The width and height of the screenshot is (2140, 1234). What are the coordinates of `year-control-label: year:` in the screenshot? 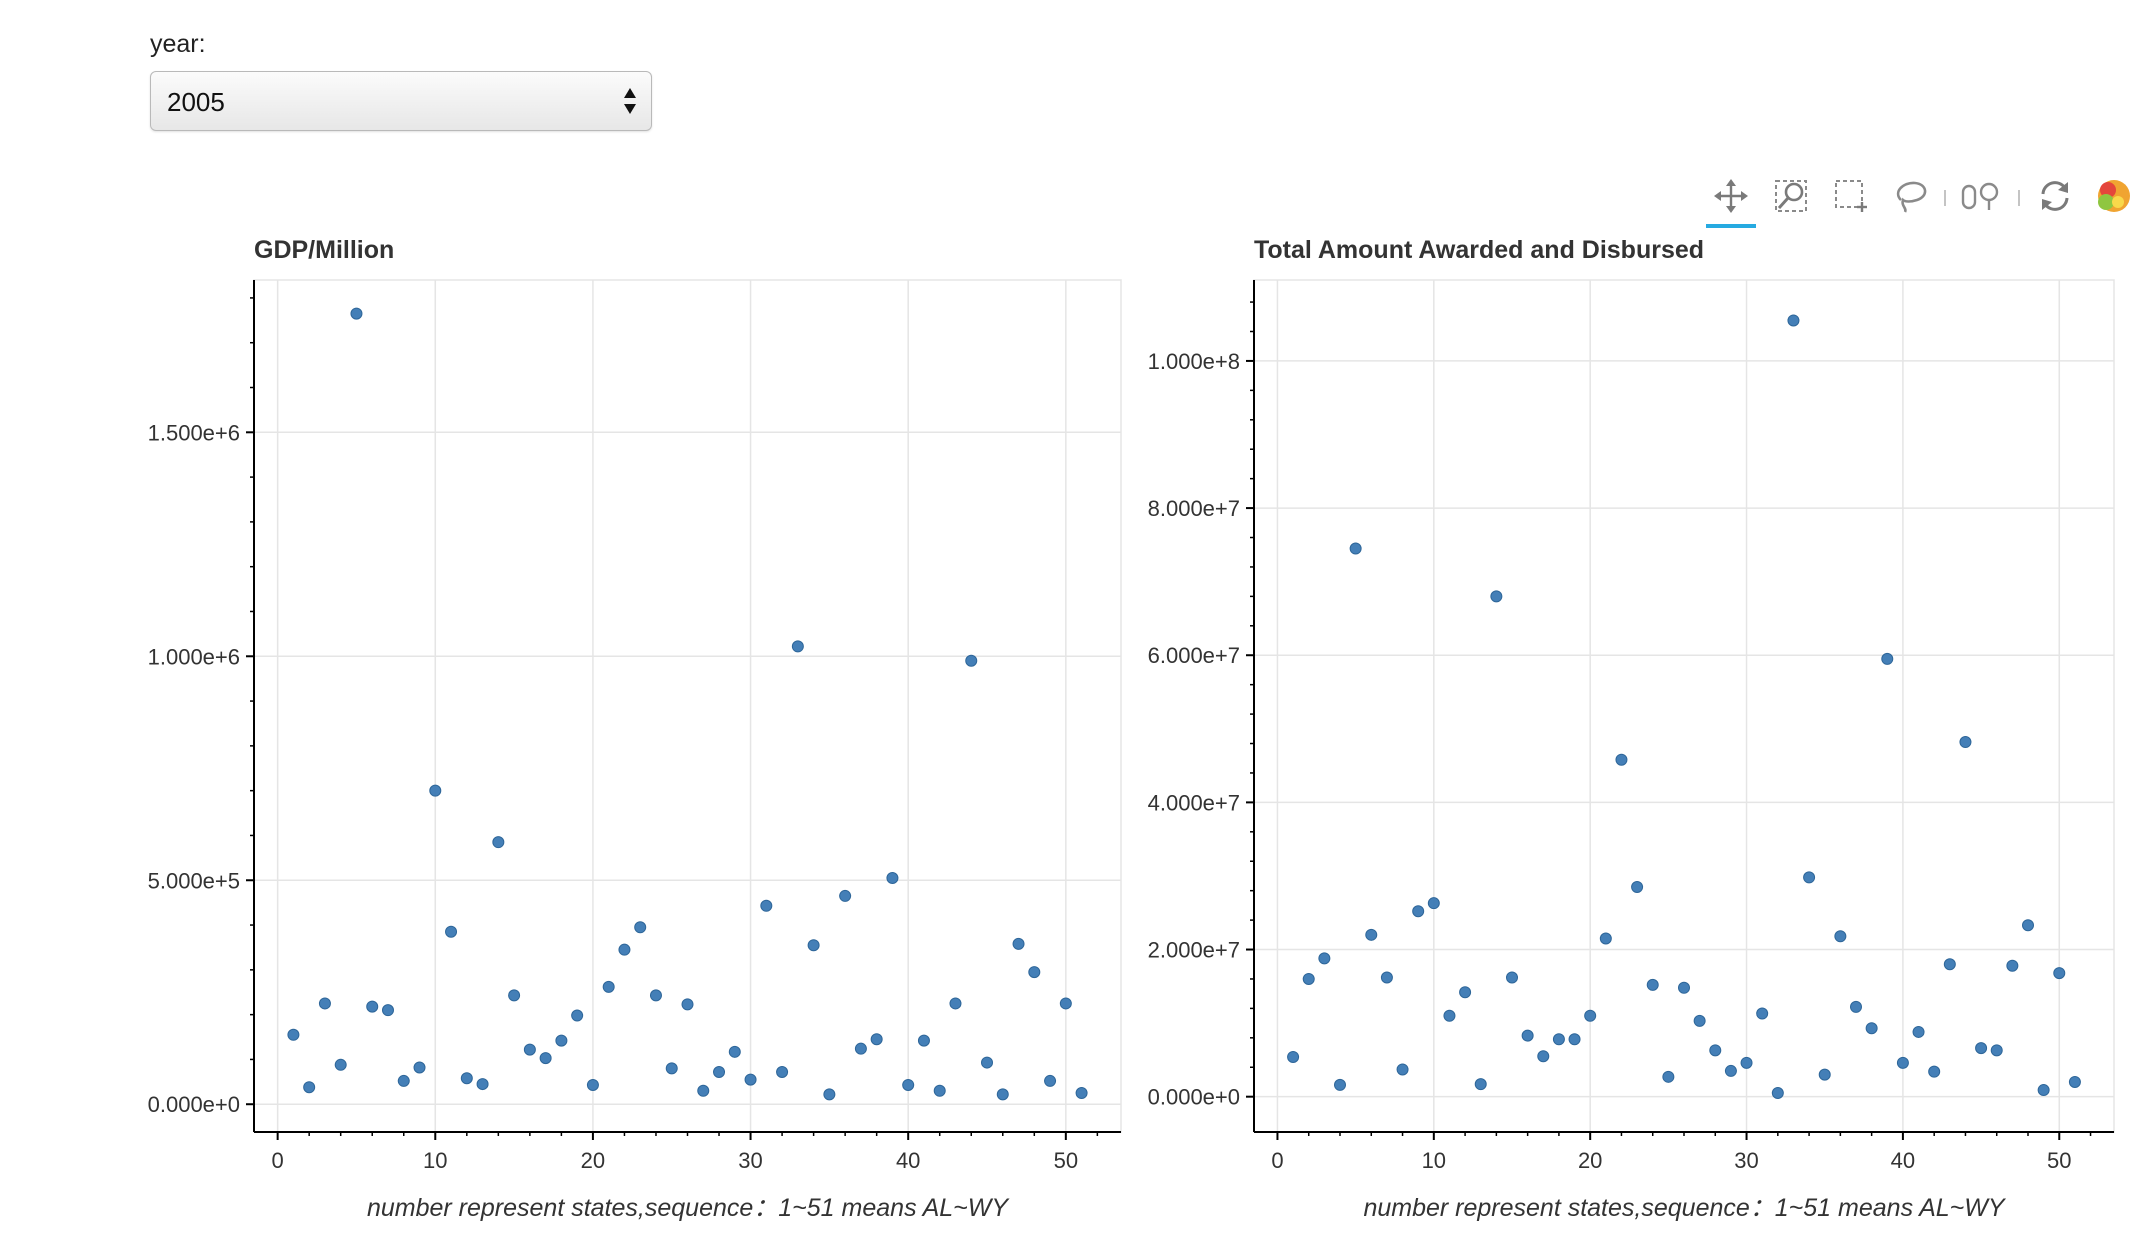 It's located at (178, 44).